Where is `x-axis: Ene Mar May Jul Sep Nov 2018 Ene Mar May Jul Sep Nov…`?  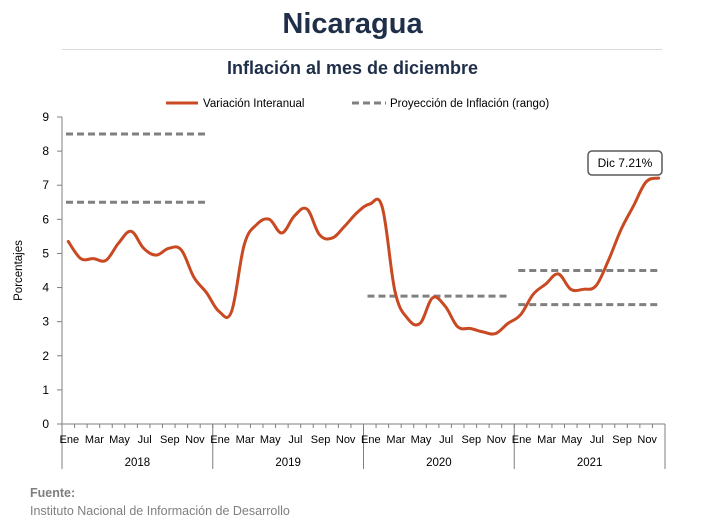 x-axis: Ene Mar May Jul Sep Nov 2018 Ene Mar May Jul Sep Nov… is located at coordinates (362, 446).